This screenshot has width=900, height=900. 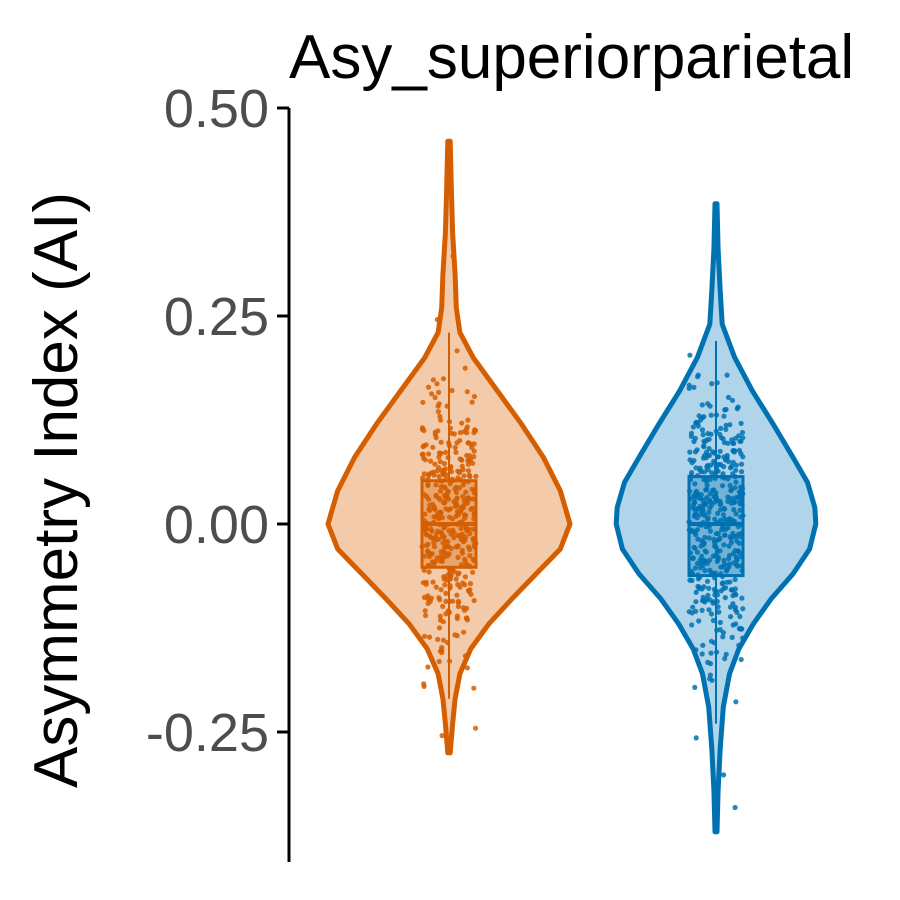 What do you see at coordinates (216, 525) in the screenshot?
I see `y-tick-label: 0.00` at bounding box center [216, 525].